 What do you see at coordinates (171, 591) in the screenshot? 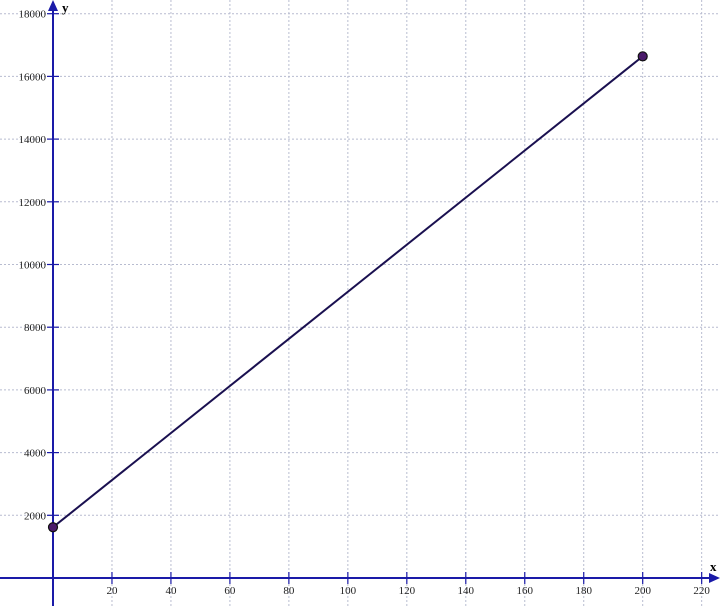
I see `x-tick-label: 40` at bounding box center [171, 591].